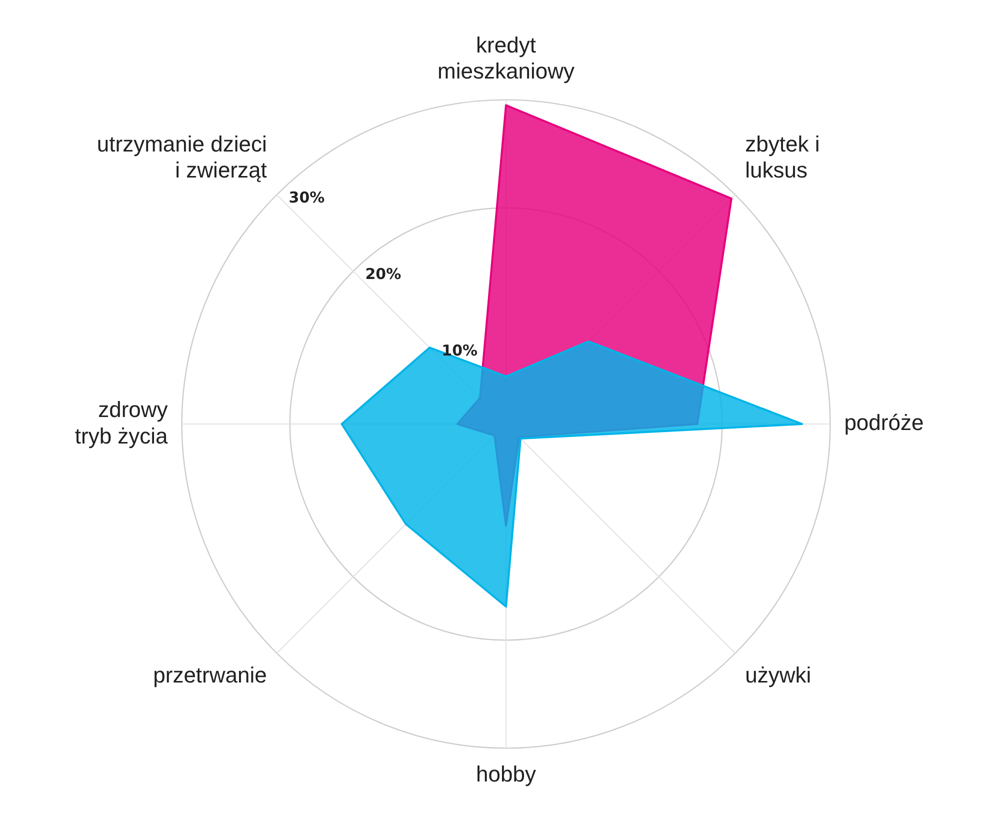 Image resolution: width=1000 pixels, height=823 pixels. I want to click on spoke-label: zdrowy tryb życia, so click(121, 422).